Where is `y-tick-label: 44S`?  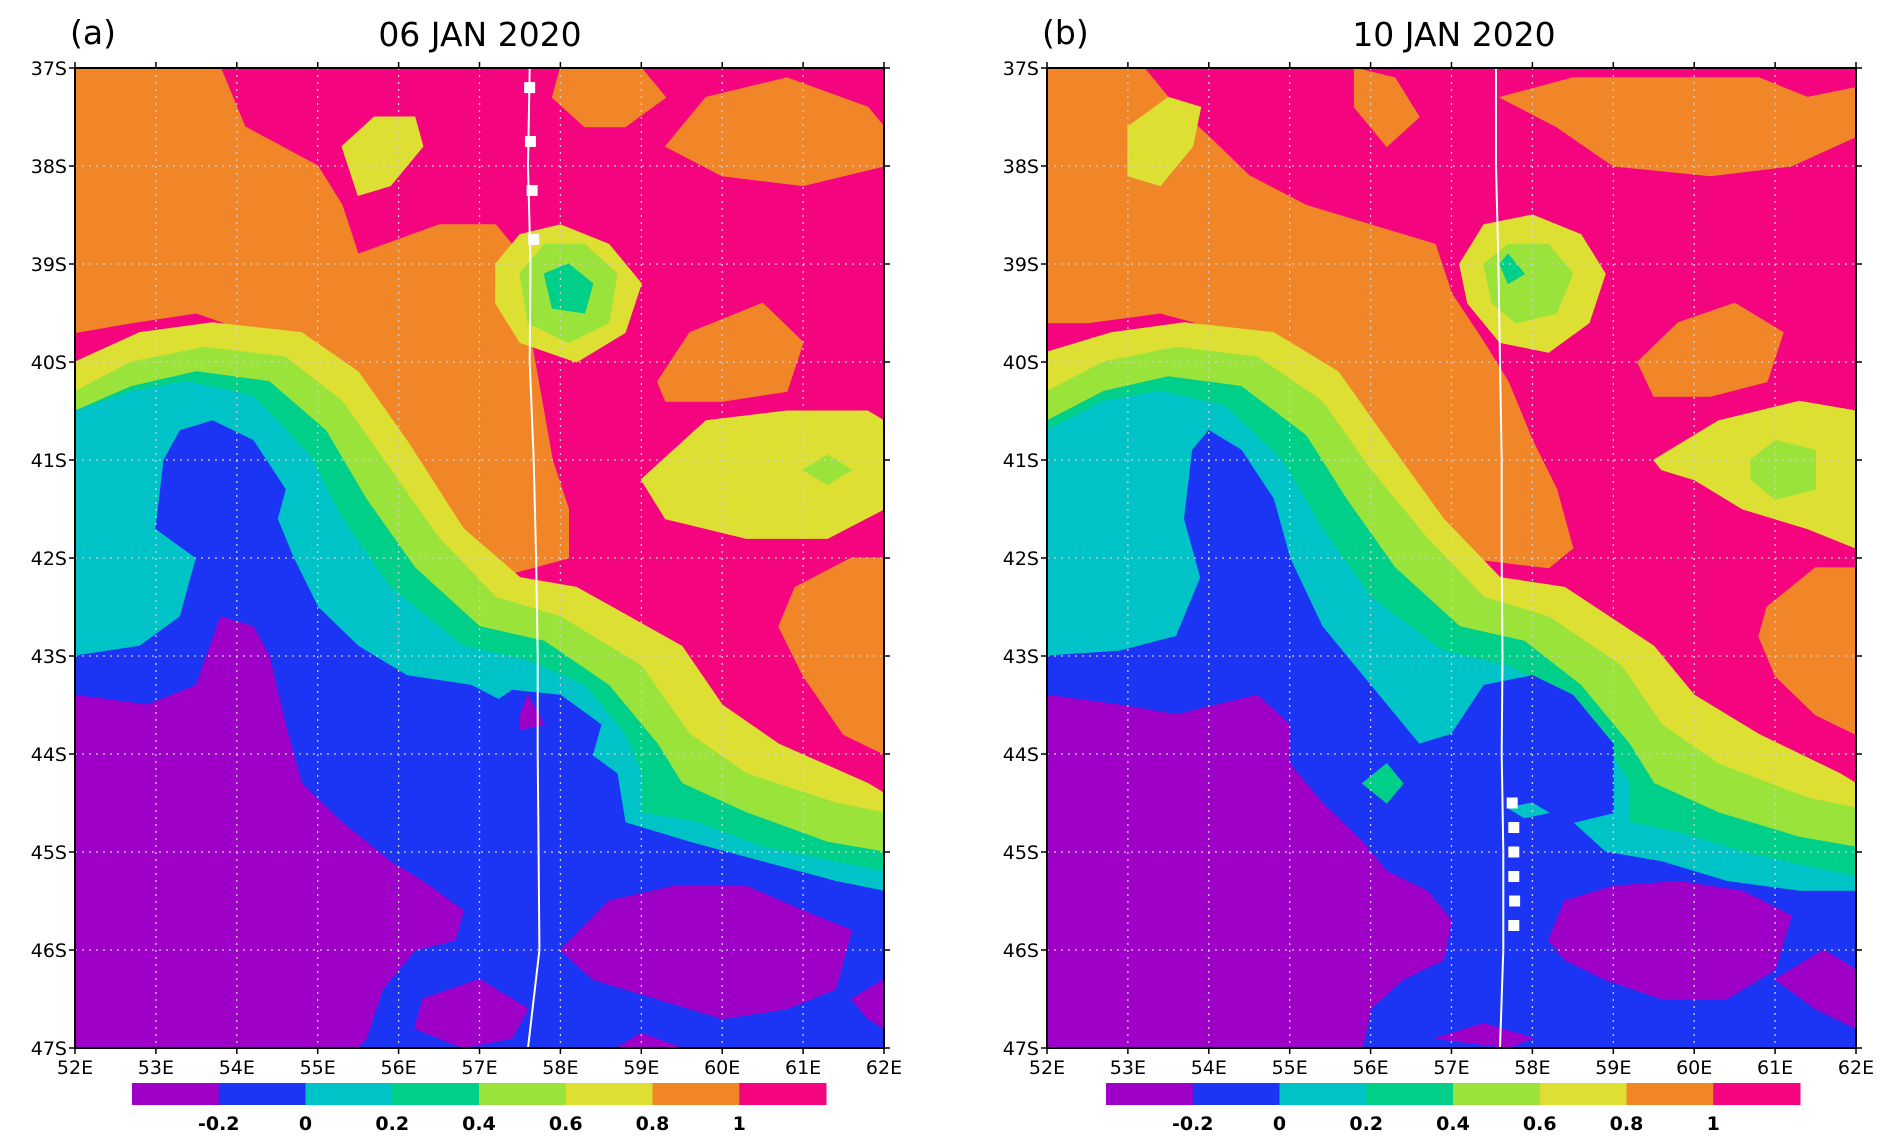 y-tick-label: 44S is located at coordinates (1021, 755).